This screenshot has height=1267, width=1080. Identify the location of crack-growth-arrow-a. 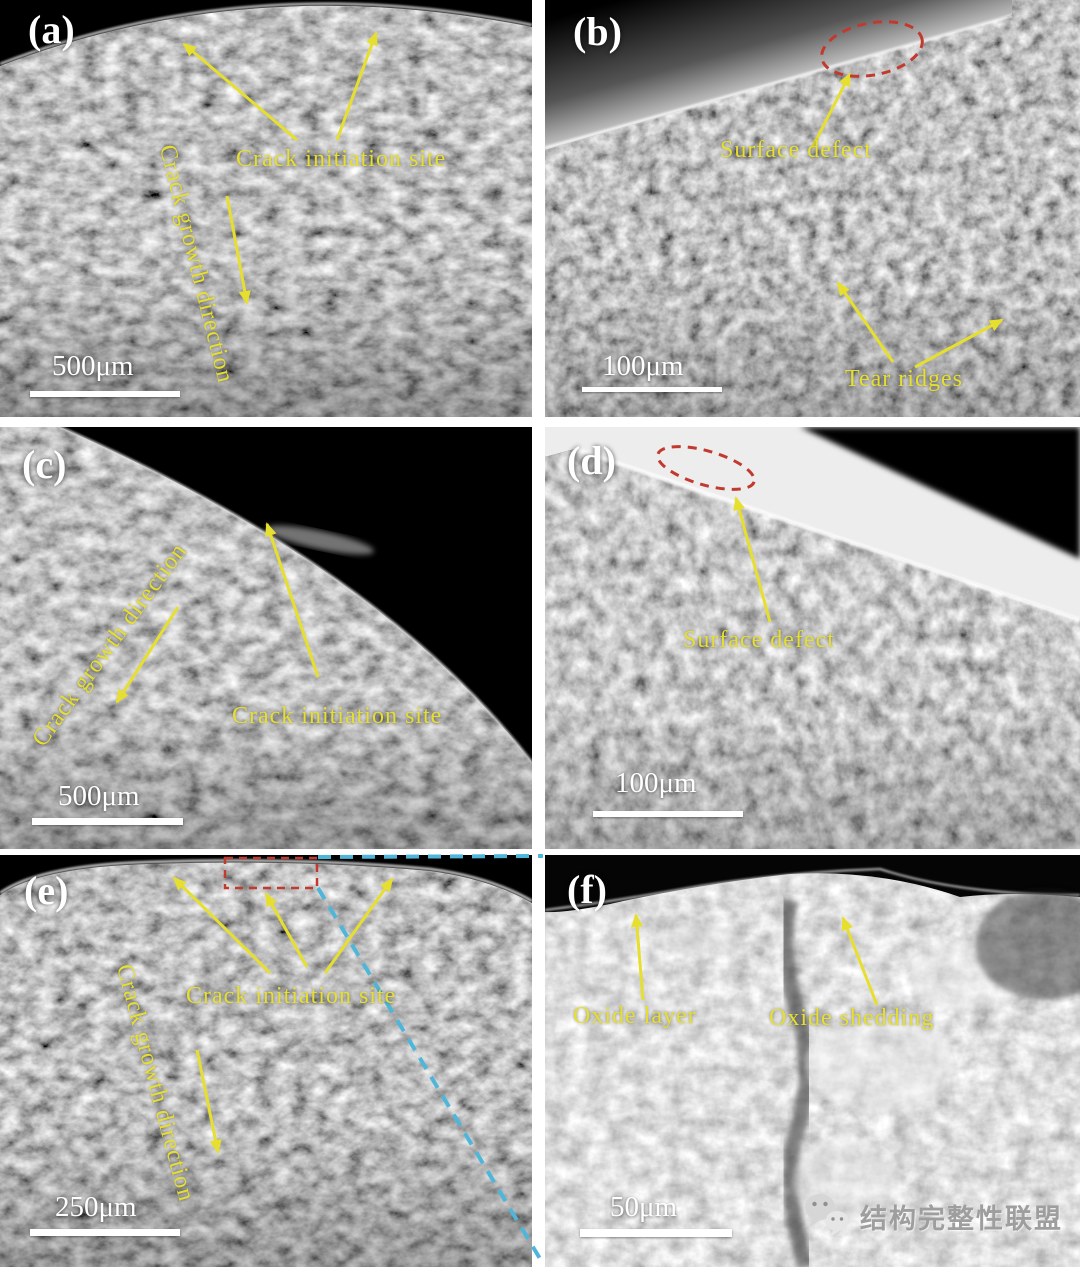
(238, 250).